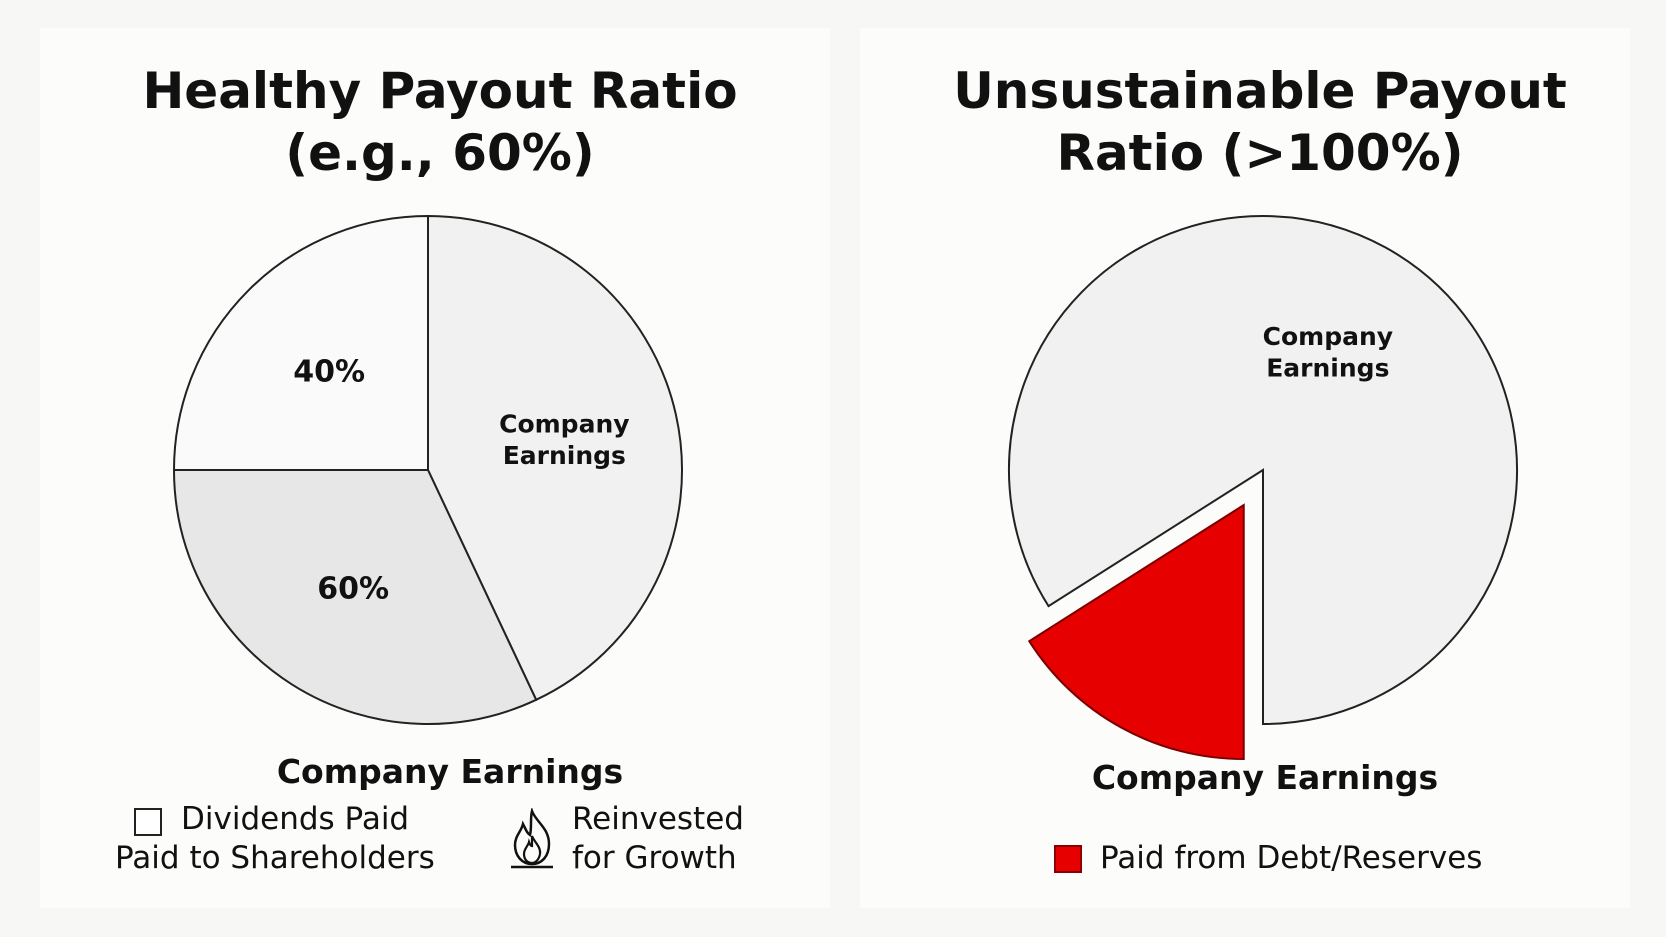 This screenshot has height=937, width=1666. I want to click on checkbox-icon, so click(148, 822).